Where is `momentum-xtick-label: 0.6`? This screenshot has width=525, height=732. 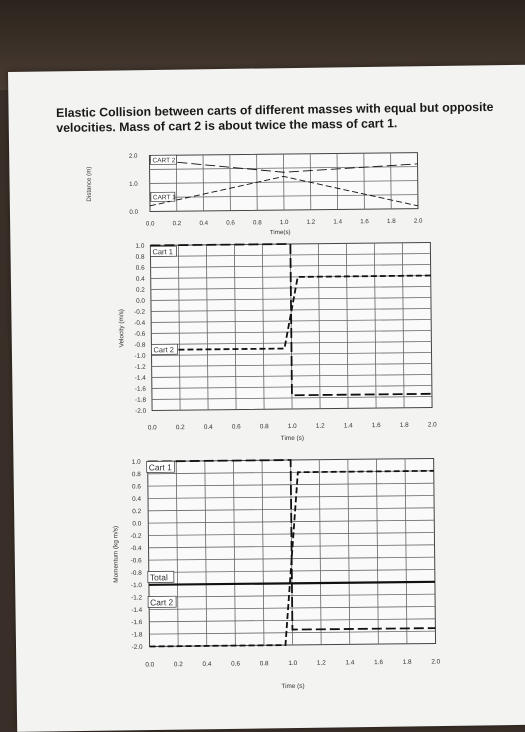
momentum-xtick-label: 0.6 is located at coordinates (235, 664).